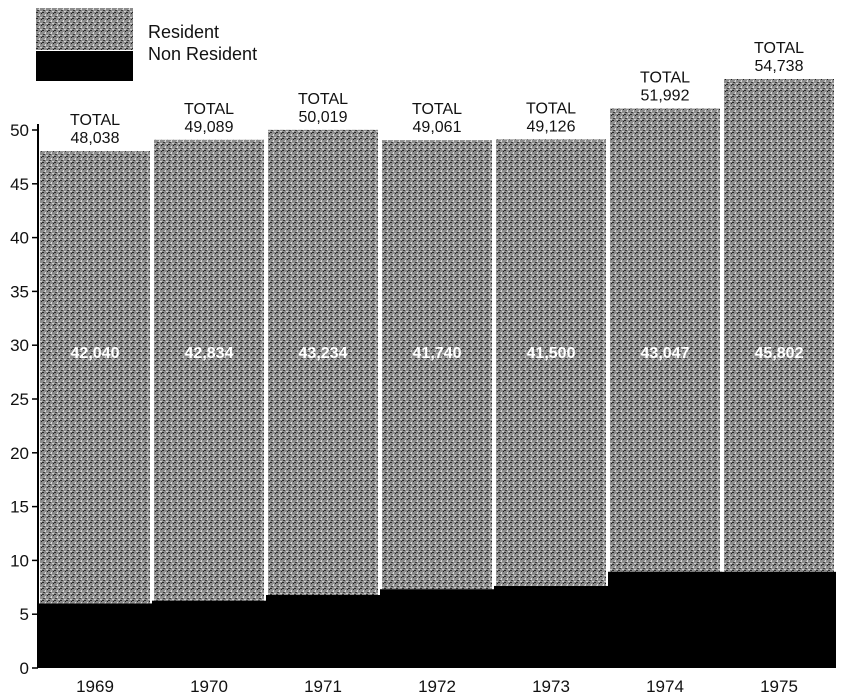 This screenshot has width=841, height=699. I want to click on resident-value-label: 42,834, so click(209, 353).